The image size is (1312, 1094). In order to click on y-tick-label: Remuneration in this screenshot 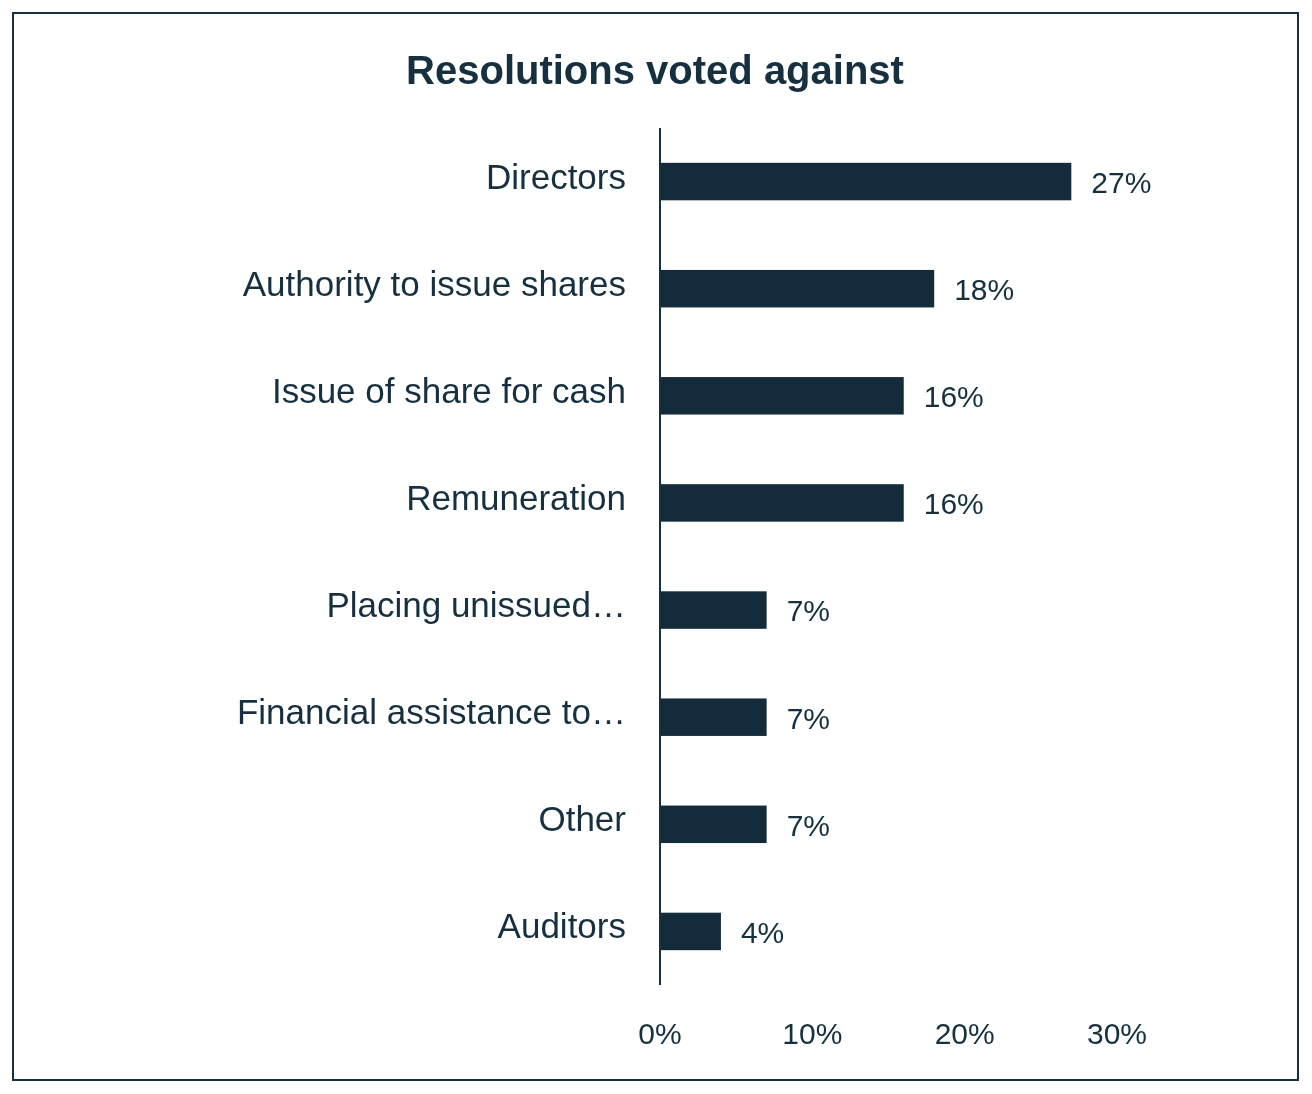, I will do `click(516, 497)`.